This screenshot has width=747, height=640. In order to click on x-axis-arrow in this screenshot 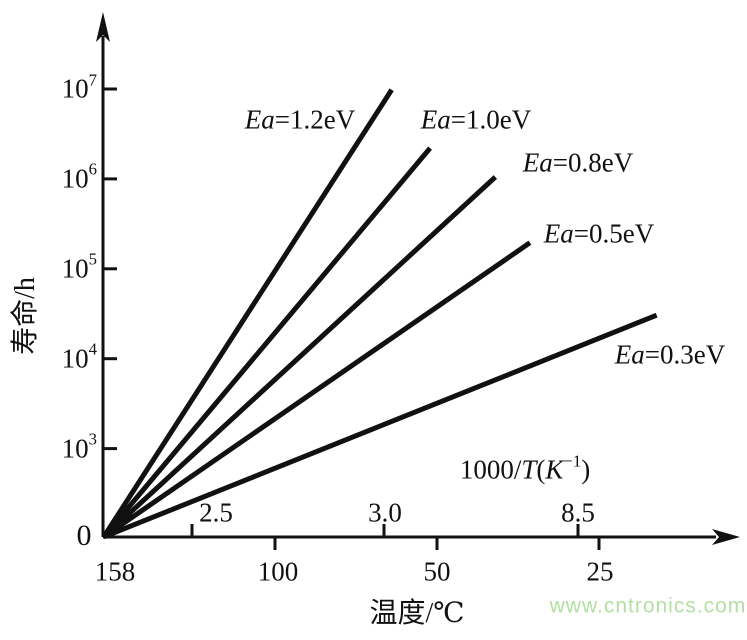, I will do `click(726, 537)`.